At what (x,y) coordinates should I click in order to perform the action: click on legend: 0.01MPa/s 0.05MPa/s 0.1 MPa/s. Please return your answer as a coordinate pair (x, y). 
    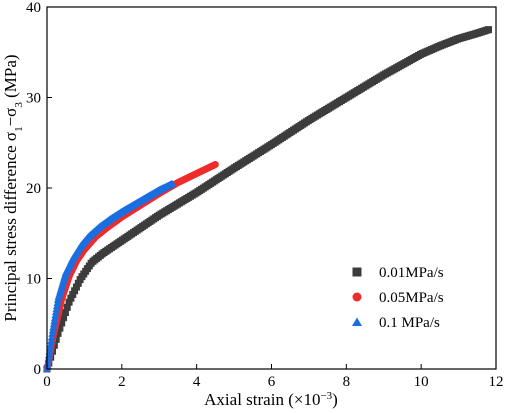
    Looking at the image, I should click on (398, 298).